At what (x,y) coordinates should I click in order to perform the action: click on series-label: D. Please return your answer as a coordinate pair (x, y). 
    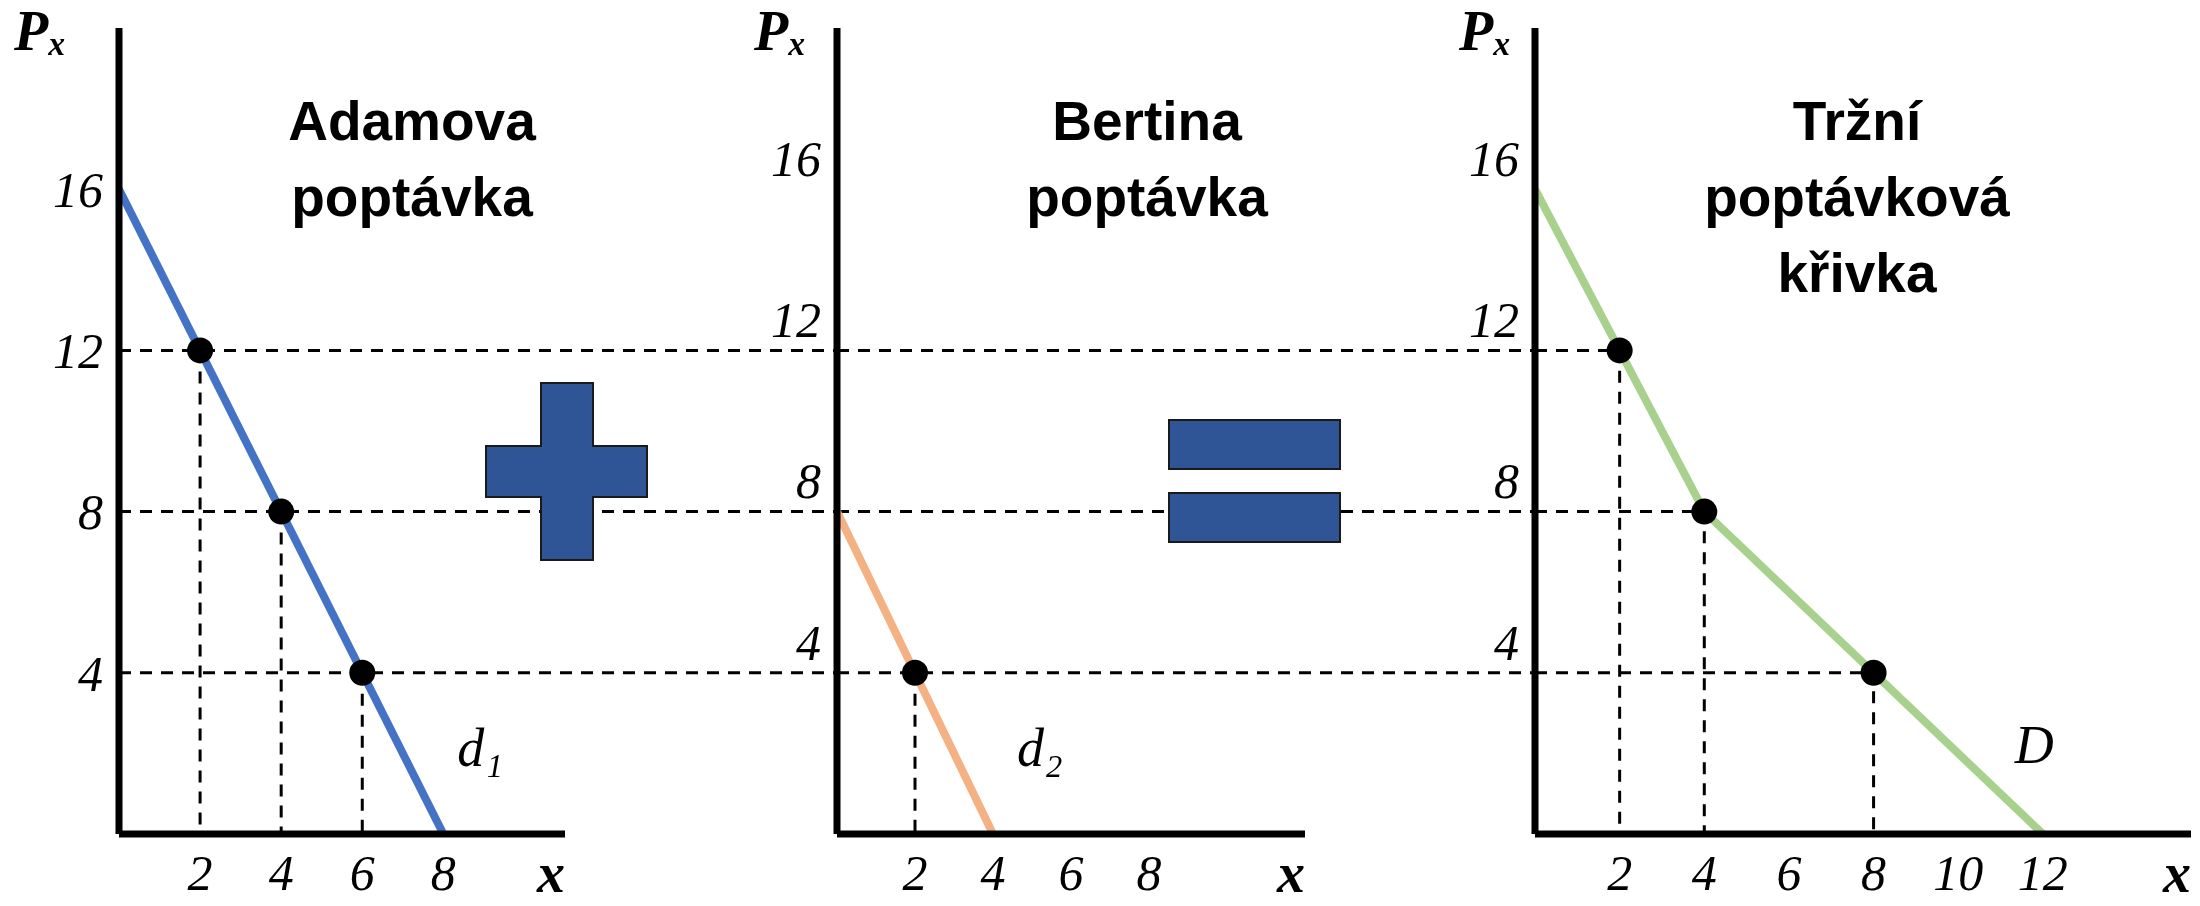
    Looking at the image, I should click on (2033, 745).